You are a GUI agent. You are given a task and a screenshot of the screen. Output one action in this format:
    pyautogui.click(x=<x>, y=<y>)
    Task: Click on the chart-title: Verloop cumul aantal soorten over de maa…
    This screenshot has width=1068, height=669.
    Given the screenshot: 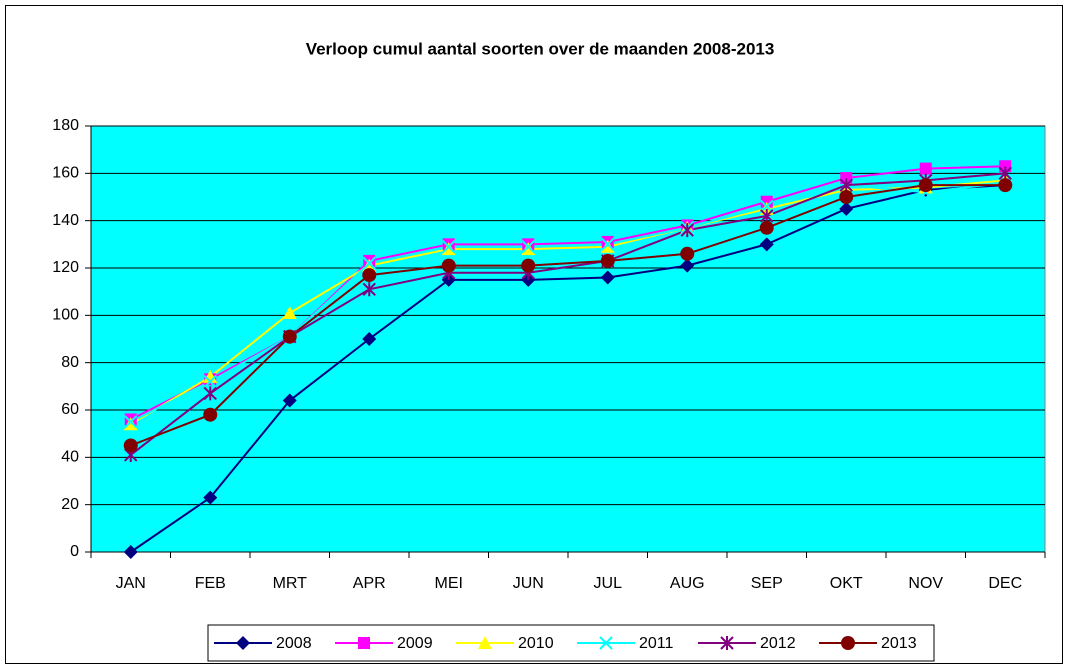 What is the action you would take?
    pyautogui.click(x=540, y=48)
    